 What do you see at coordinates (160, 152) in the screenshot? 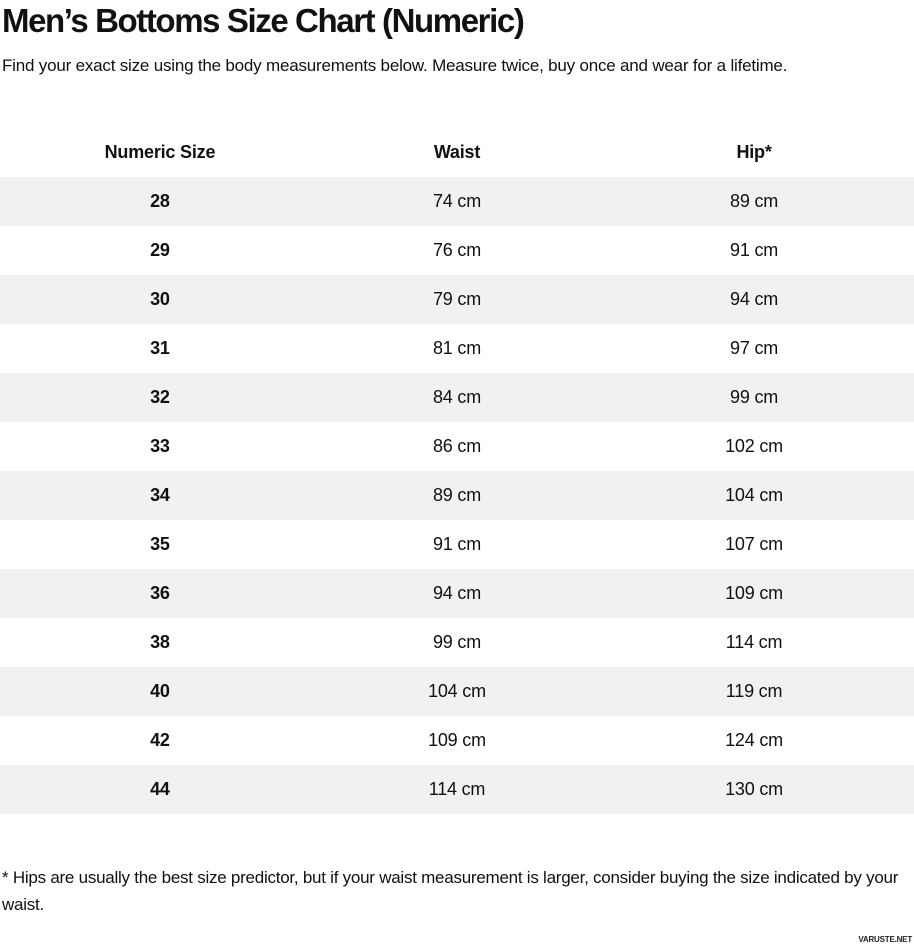
I see `column-header-numeric-size: Numeric Size` at bounding box center [160, 152].